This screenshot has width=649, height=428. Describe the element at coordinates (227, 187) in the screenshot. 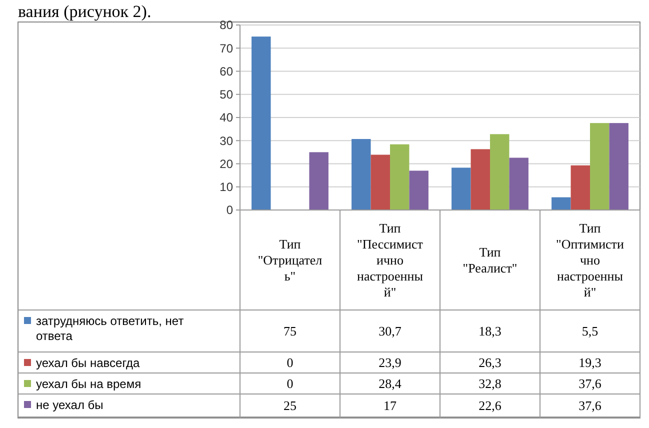

I see `y-tick-label: 10` at that location.